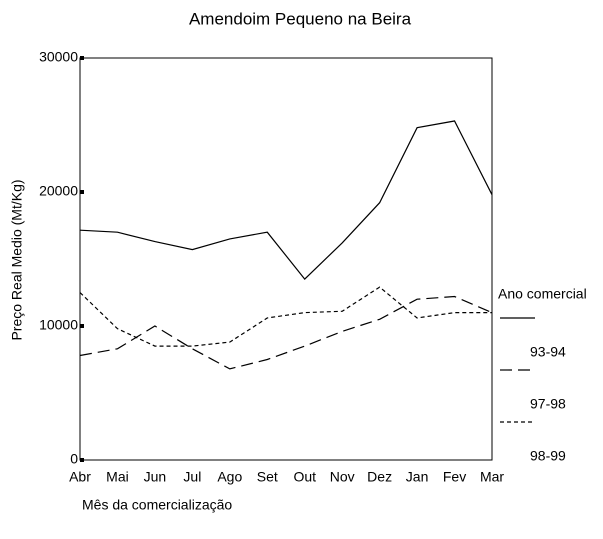  Describe the element at coordinates (300, 18) in the screenshot. I see `chart-title: Amendoim Pequeno na Beira` at that location.